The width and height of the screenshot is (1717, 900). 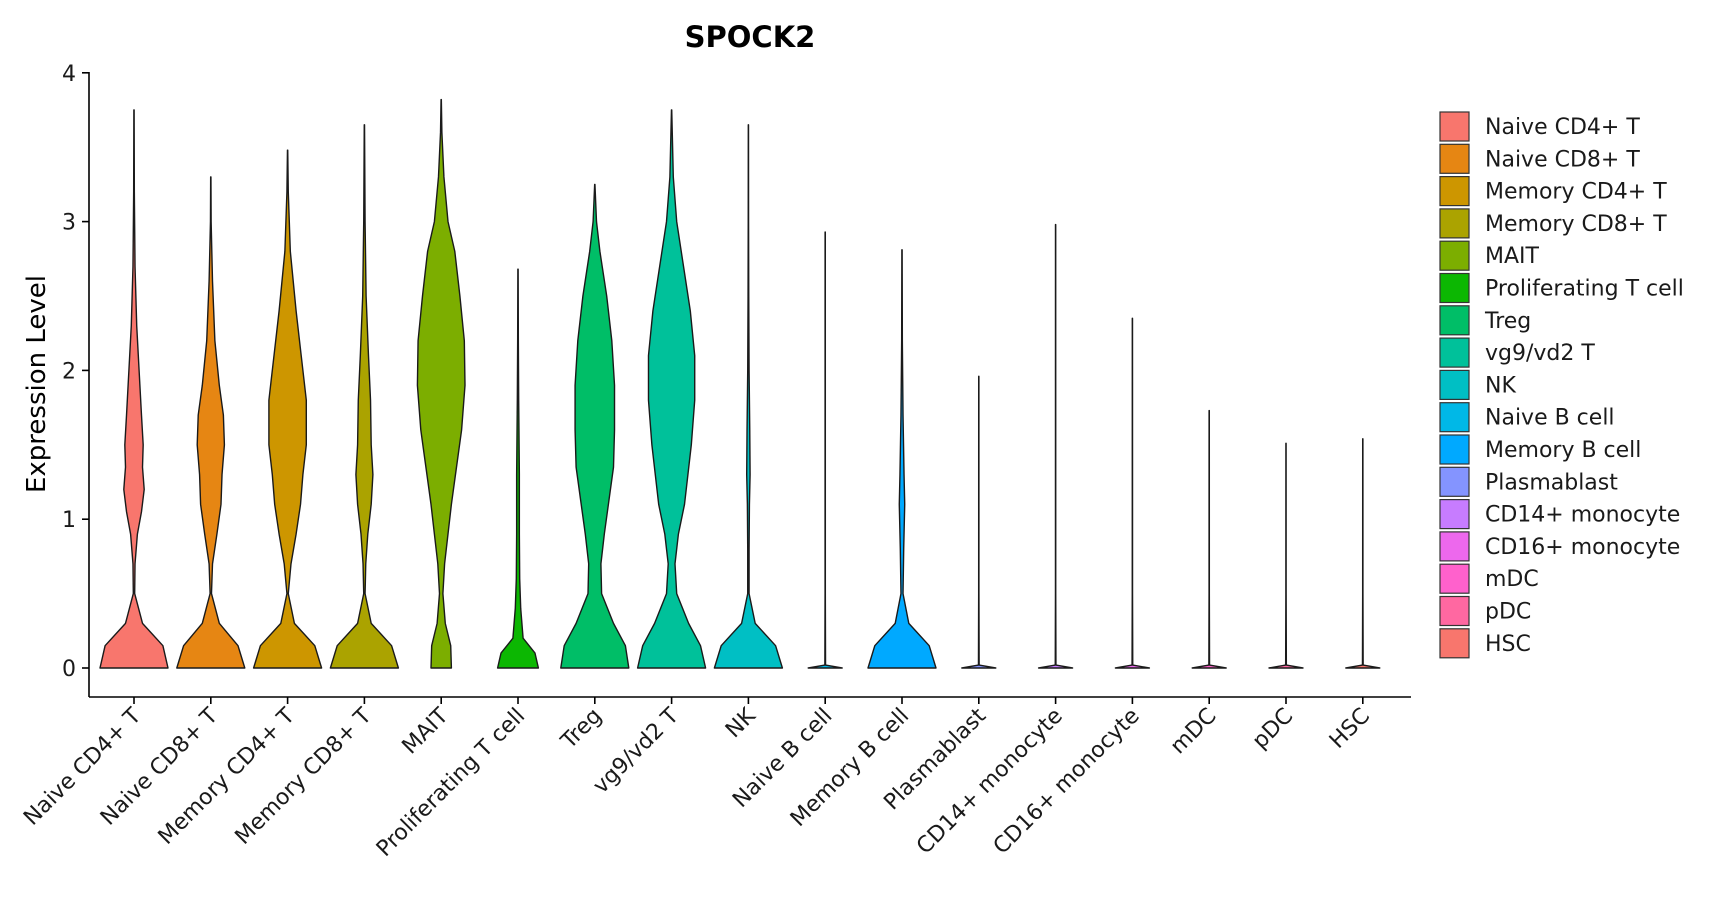 What do you see at coordinates (69, 669) in the screenshot?
I see `y-tick-label: 0` at bounding box center [69, 669].